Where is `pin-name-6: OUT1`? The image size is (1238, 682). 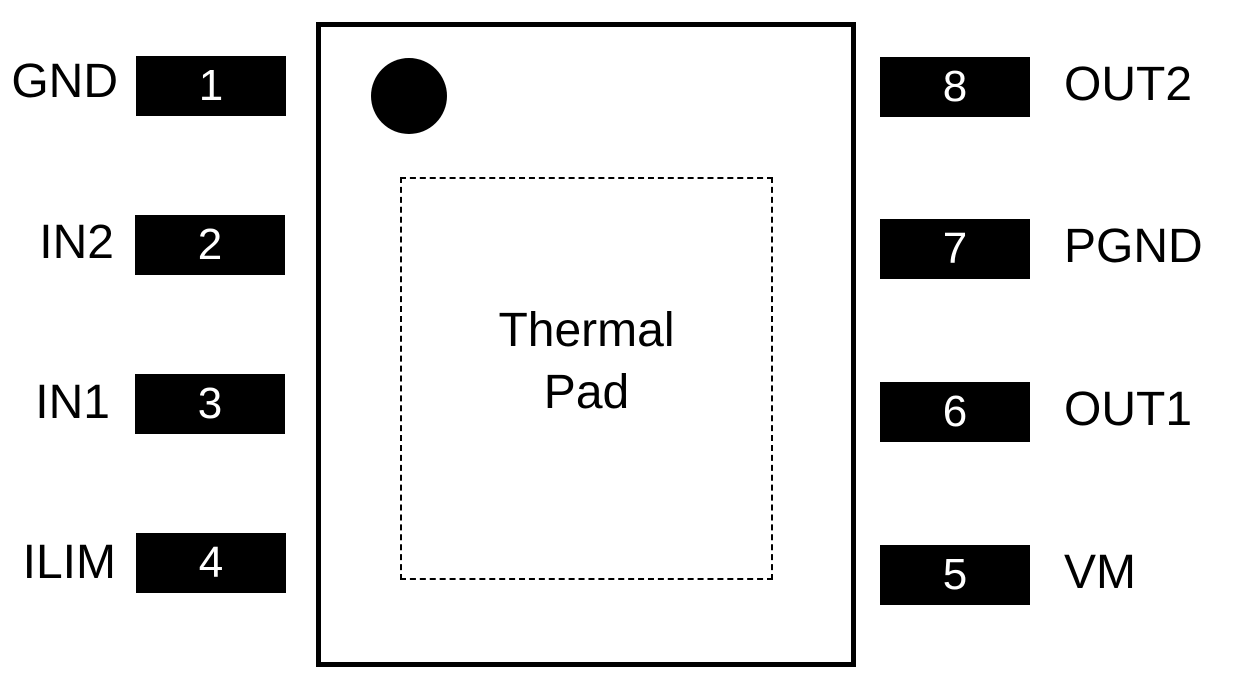 pin-name-6: OUT1 is located at coordinates (1128, 409).